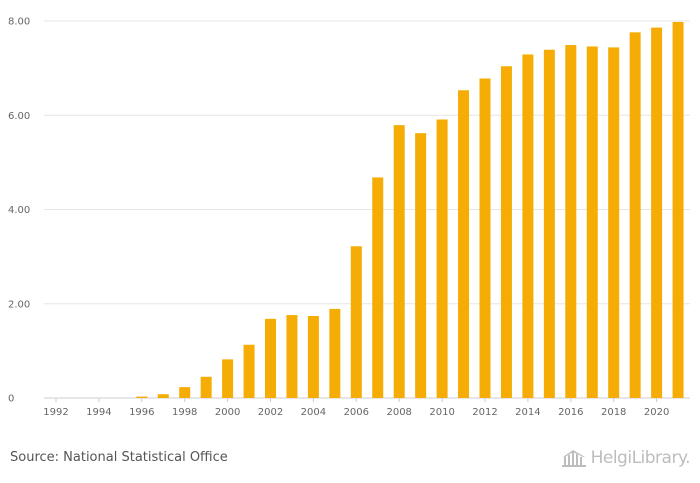 This screenshot has width=700, height=483. What do you see at coordinates (185, 392) in the screenshot?
I see `bar-1998` at bounding box center [185, 392].